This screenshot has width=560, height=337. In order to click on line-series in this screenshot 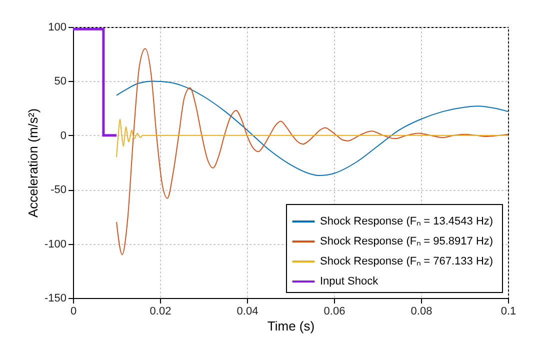, I will do `click(312, 138)`.